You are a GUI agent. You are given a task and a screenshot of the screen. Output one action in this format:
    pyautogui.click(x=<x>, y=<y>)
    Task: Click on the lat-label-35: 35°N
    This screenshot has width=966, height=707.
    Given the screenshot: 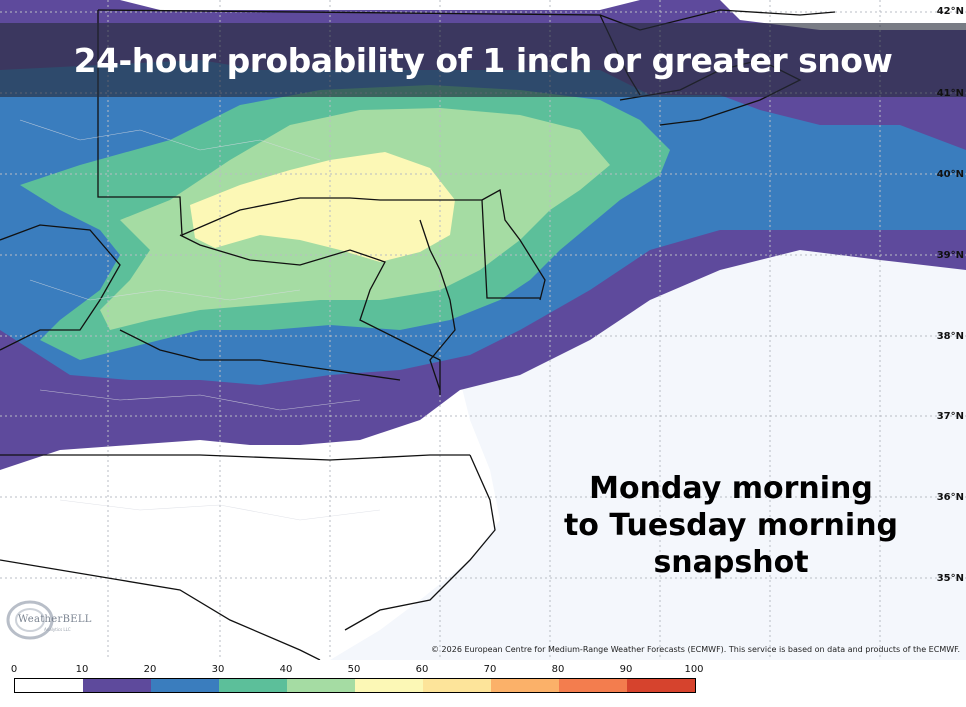 What is the action you would take?
    pyautogui.click(x=950, y=578)
    